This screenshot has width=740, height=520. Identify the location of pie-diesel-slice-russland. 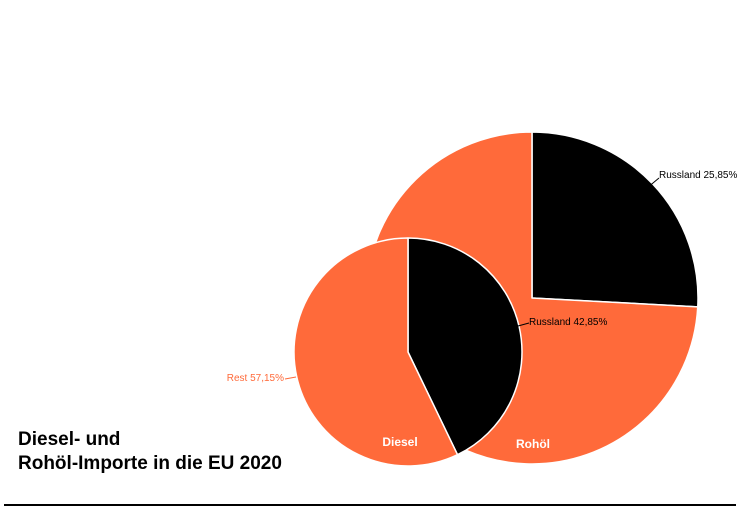
(465, 346).